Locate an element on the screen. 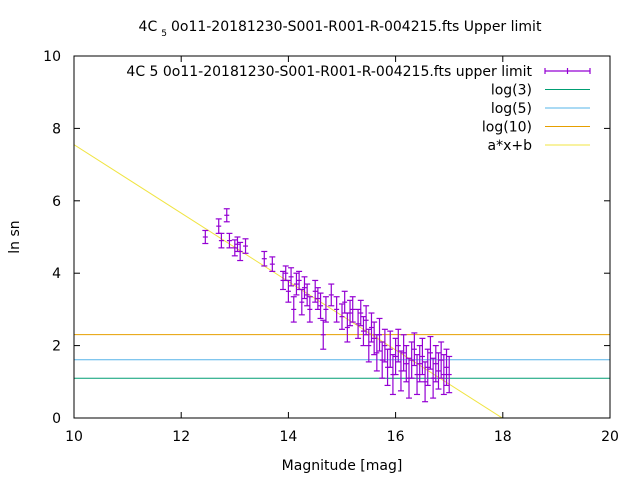 The image size is (640, 480). legend-label: log(3) is located at coordinates (511, 91).